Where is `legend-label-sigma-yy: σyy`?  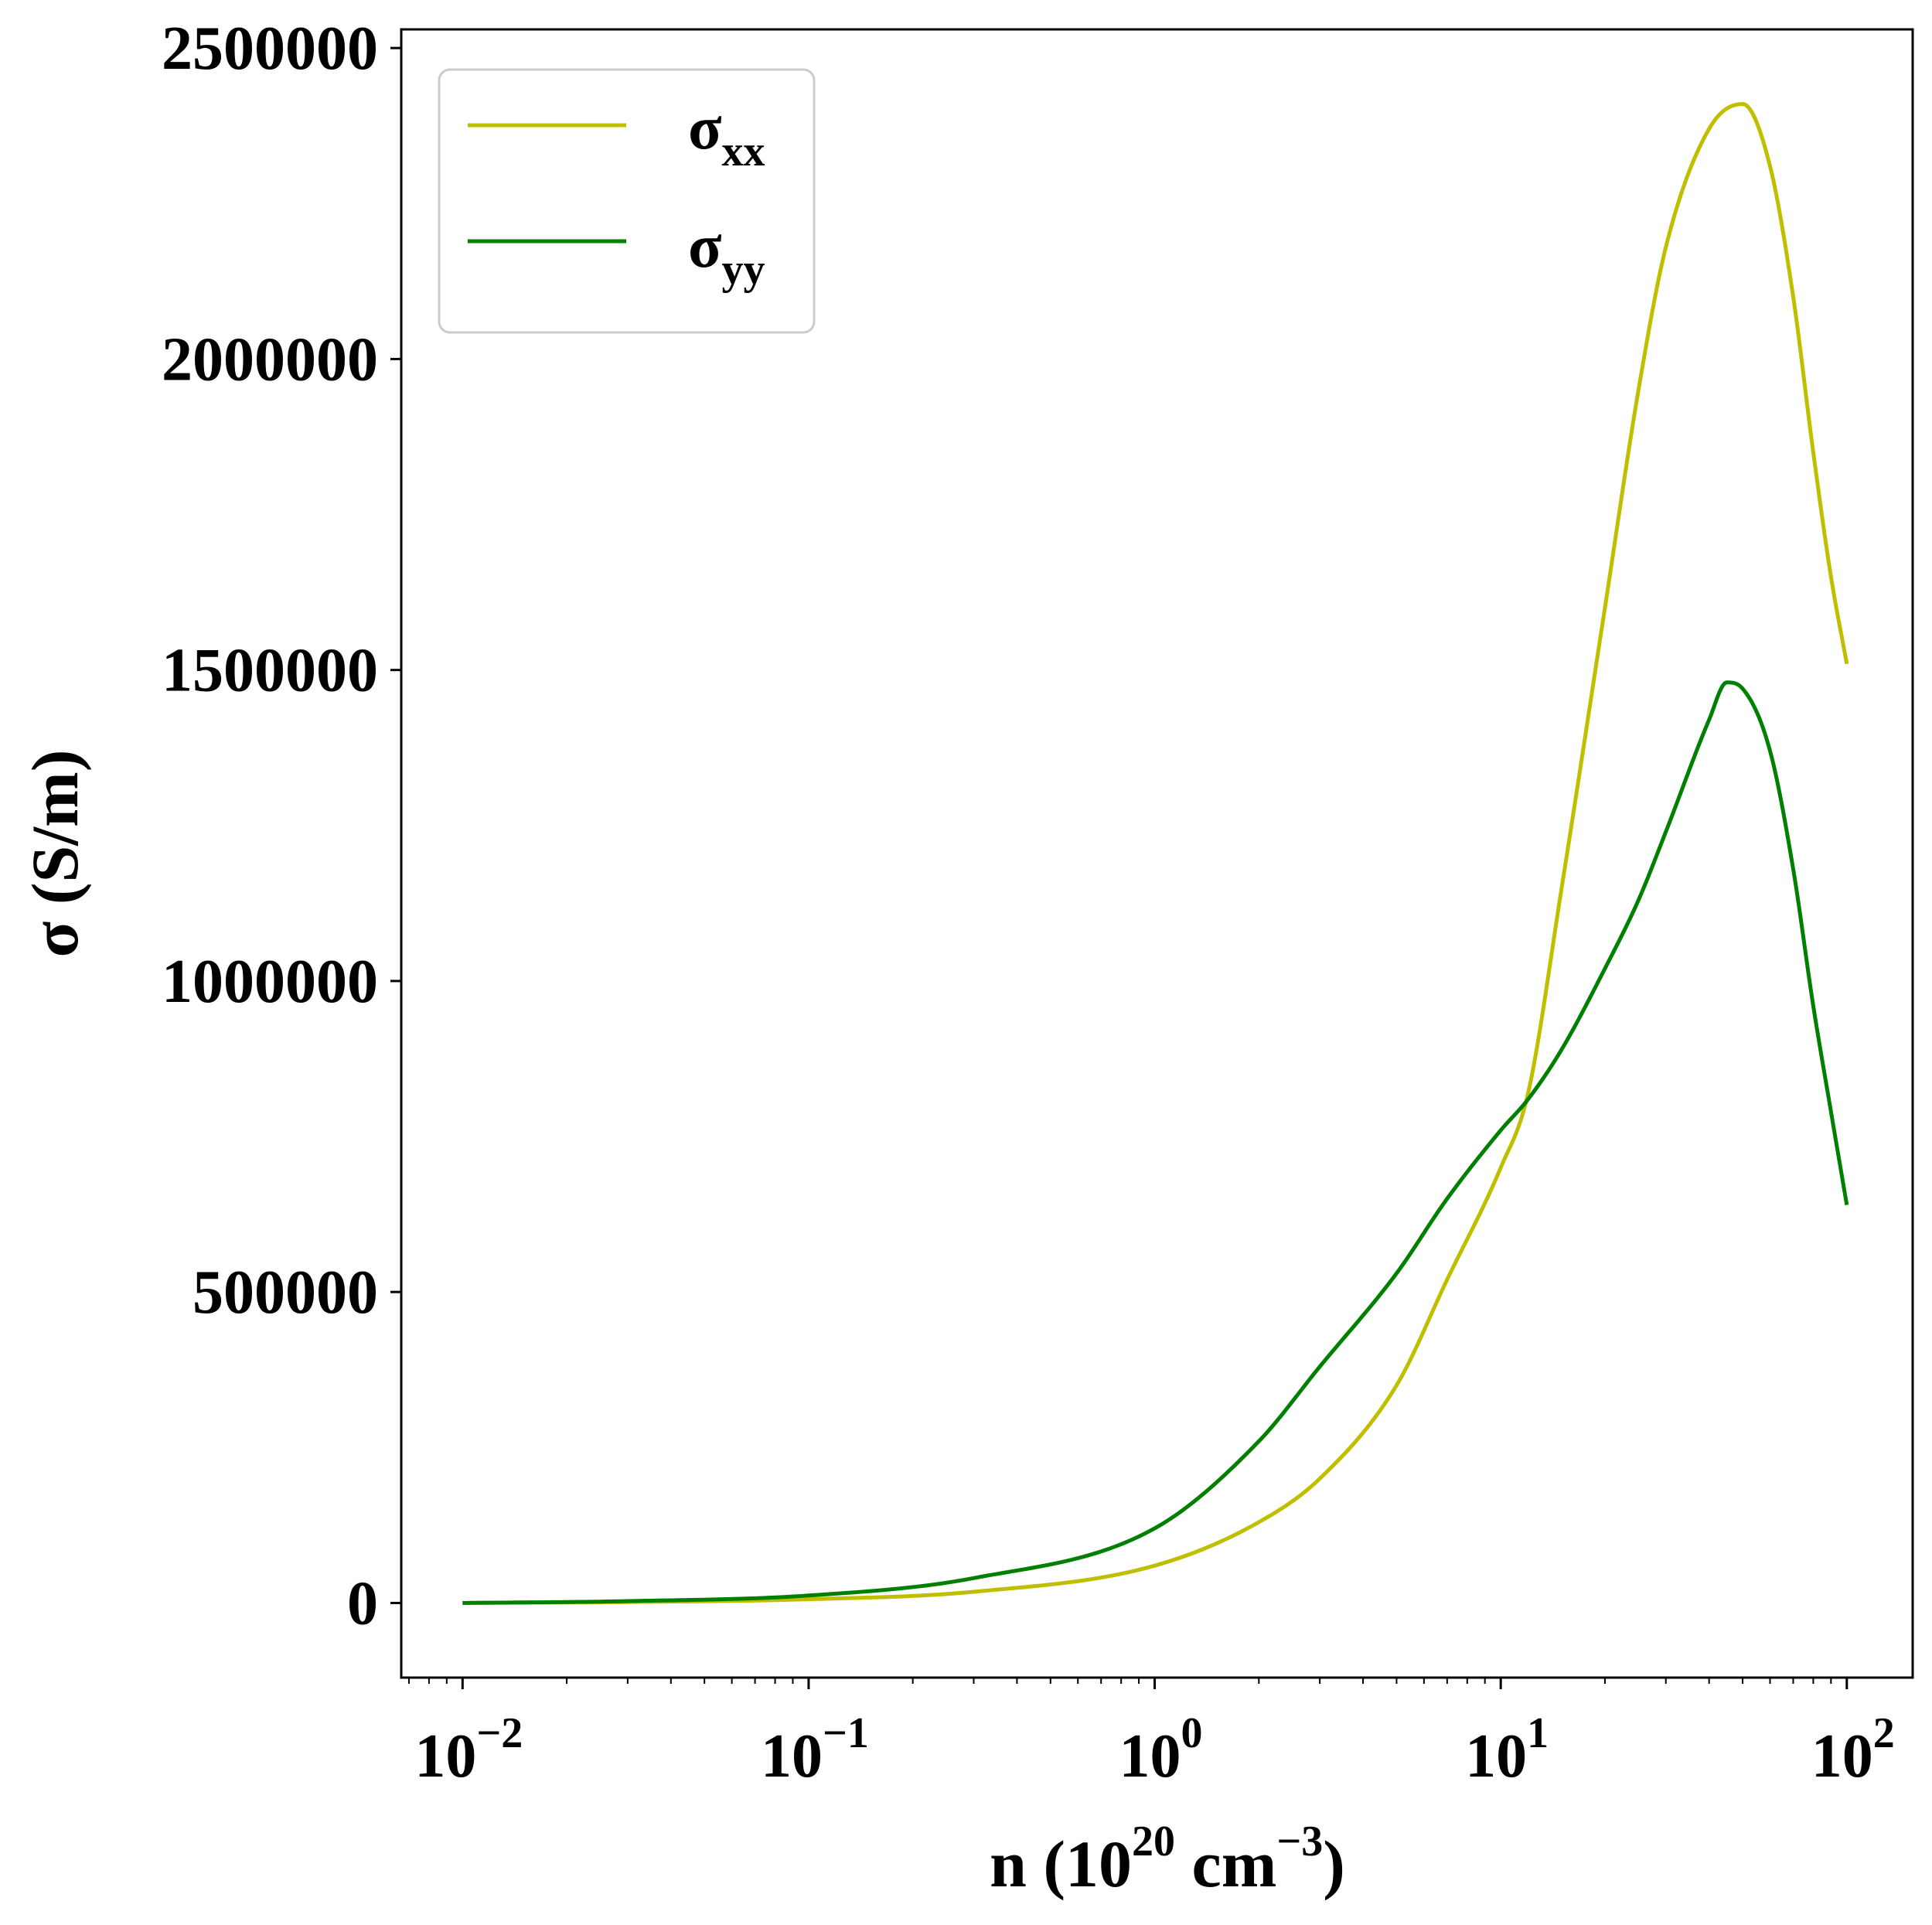 legend-label-sigma-yy: σyy is located at coordinates (726, 253).